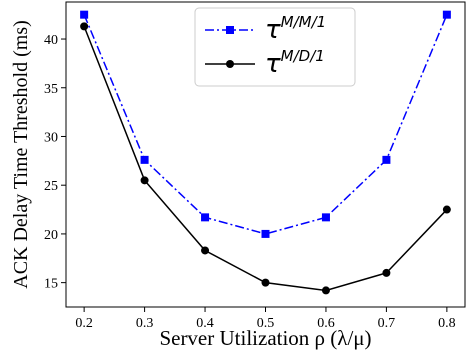 This screenshot has height=352, width=469. What do you see at coordinates (304, 22) in the screenshot?
I see `legend-label-superscript: M/M/1` at bounding box center [304, 22].